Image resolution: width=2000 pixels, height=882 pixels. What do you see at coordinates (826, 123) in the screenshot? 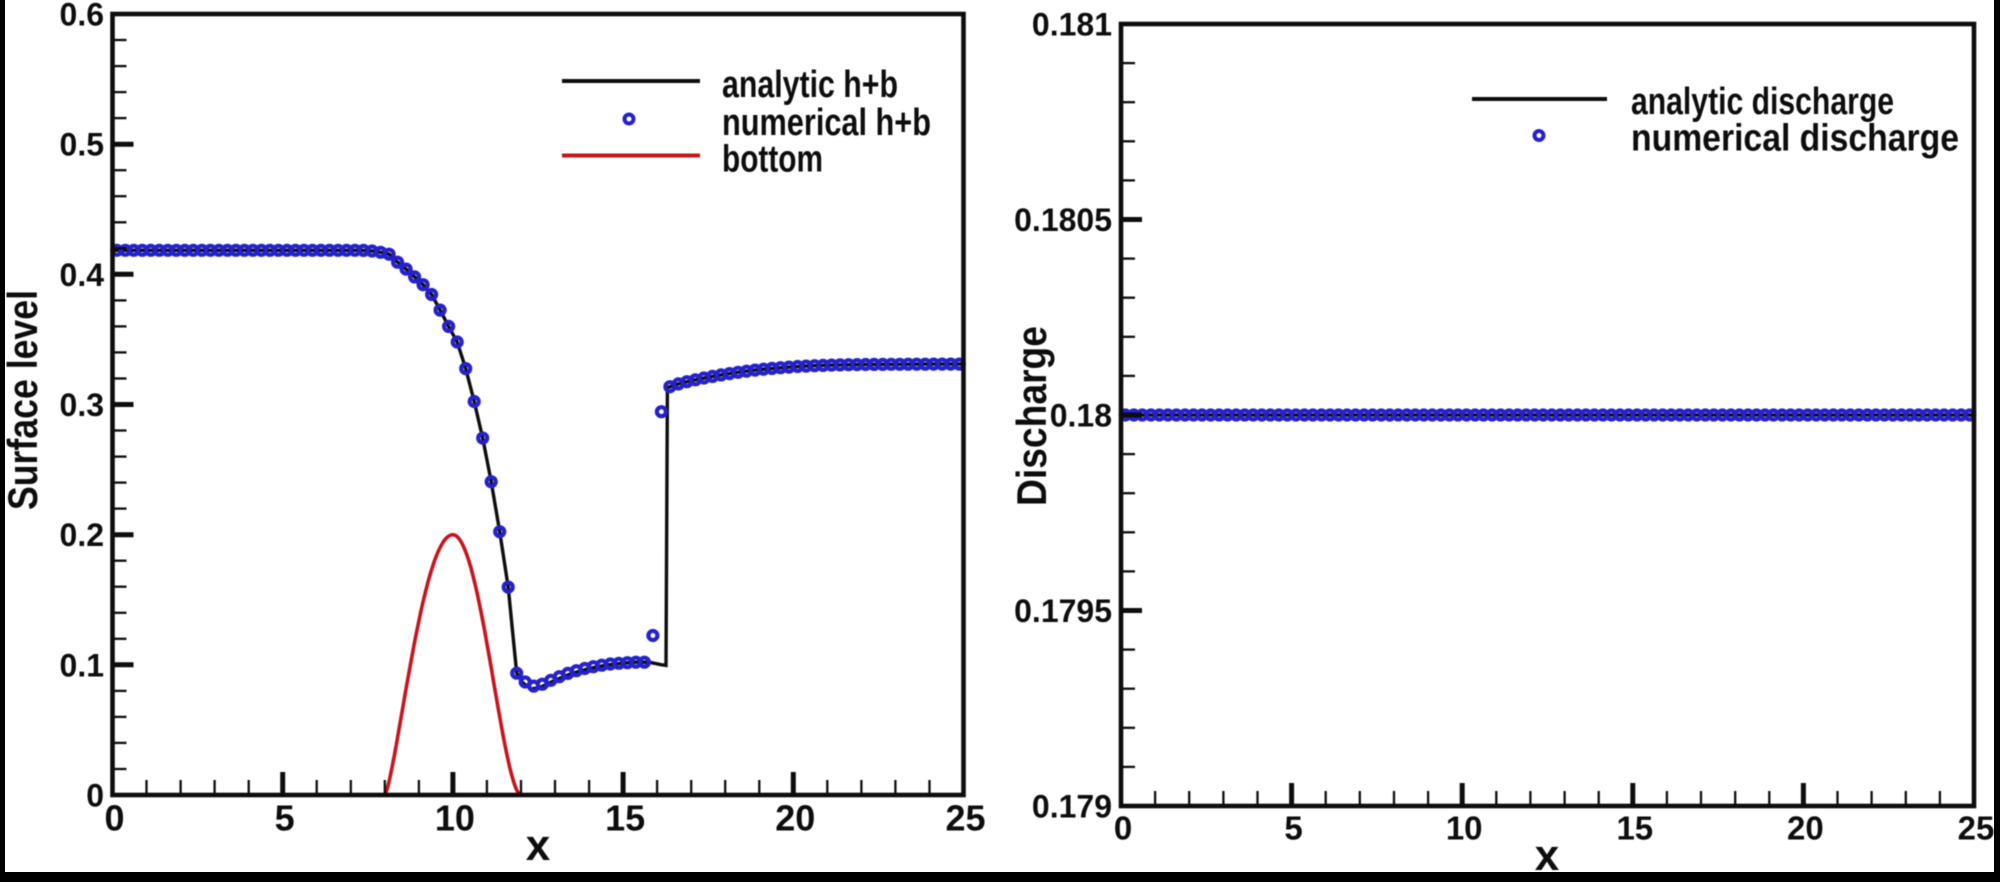
I see `svg-text: numerical h+b` at bounding box center [826, 123].